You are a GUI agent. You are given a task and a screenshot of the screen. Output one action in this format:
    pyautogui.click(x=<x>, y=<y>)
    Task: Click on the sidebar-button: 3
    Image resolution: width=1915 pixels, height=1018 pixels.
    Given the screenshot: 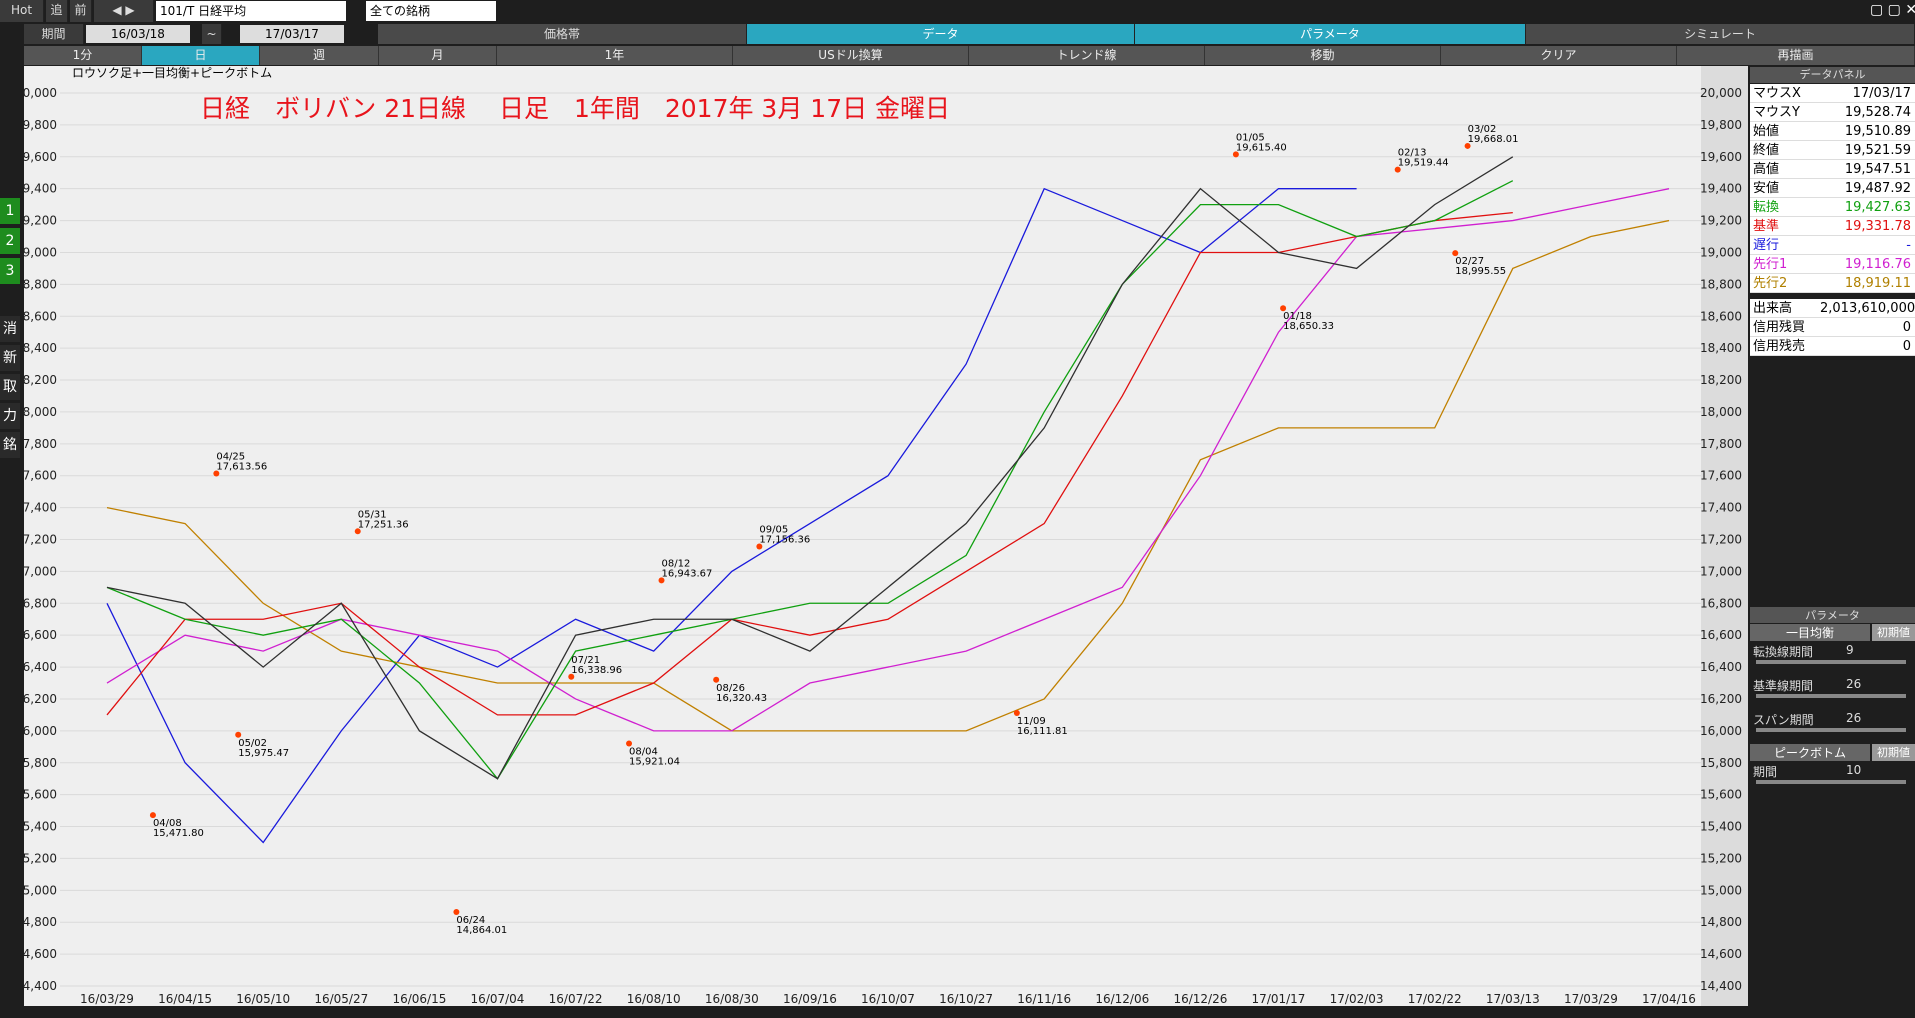 What is the action you would take?
    pyautogui.click(x=10, y=271)
    